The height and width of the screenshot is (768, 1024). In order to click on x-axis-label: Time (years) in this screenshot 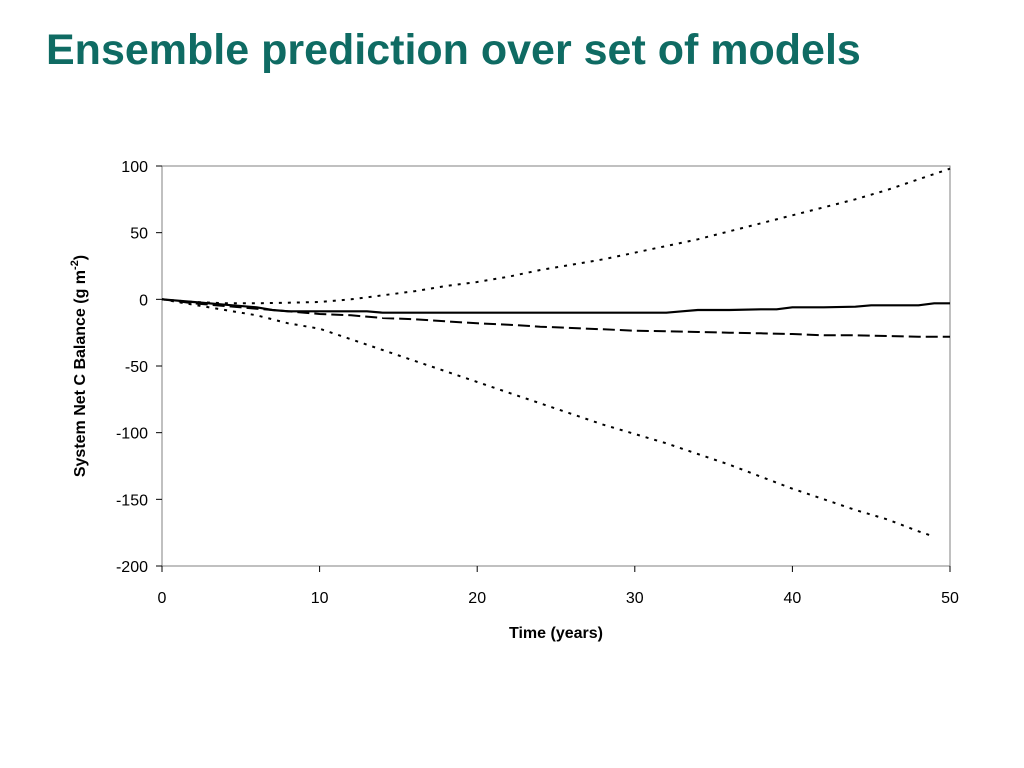, I will do `click(556, 633)`.